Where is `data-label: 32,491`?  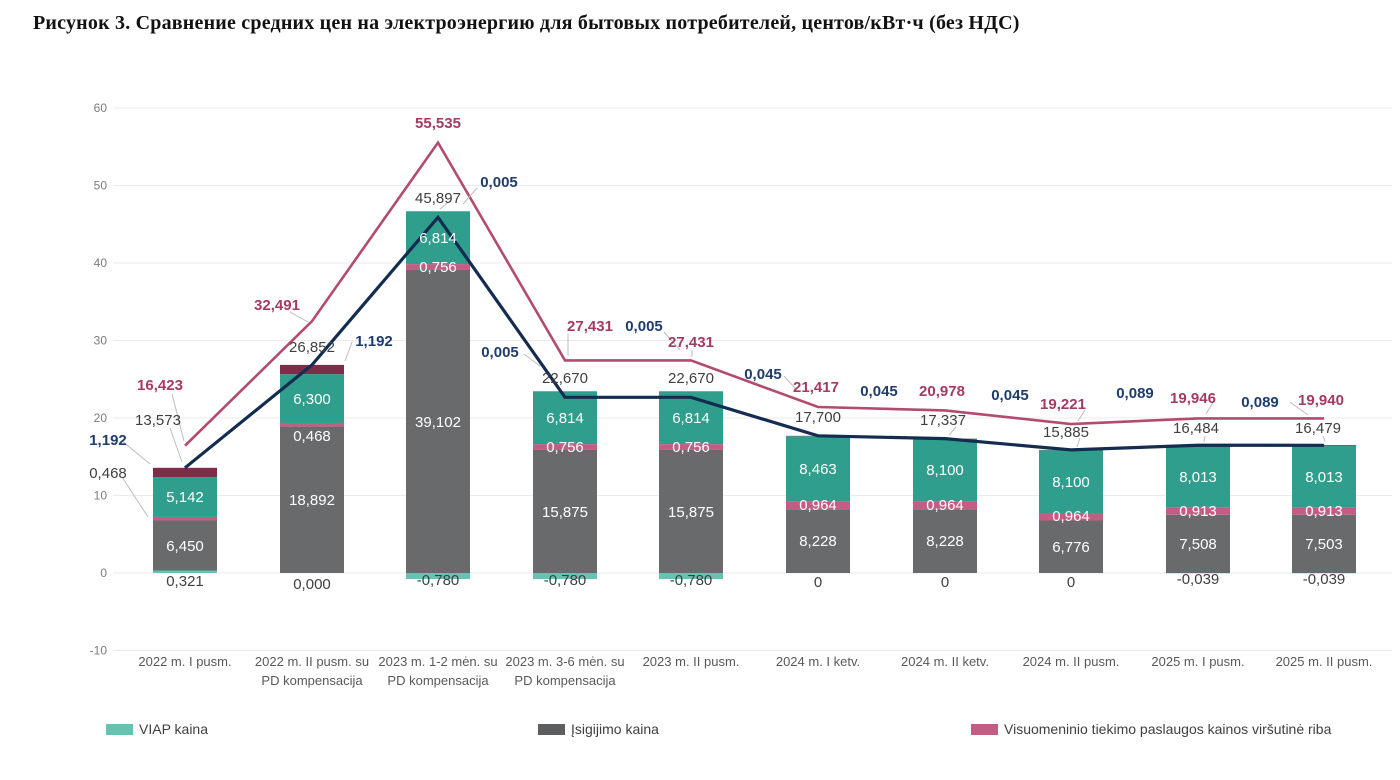 data-label: 32,491 is located at coordinates (277, 305).